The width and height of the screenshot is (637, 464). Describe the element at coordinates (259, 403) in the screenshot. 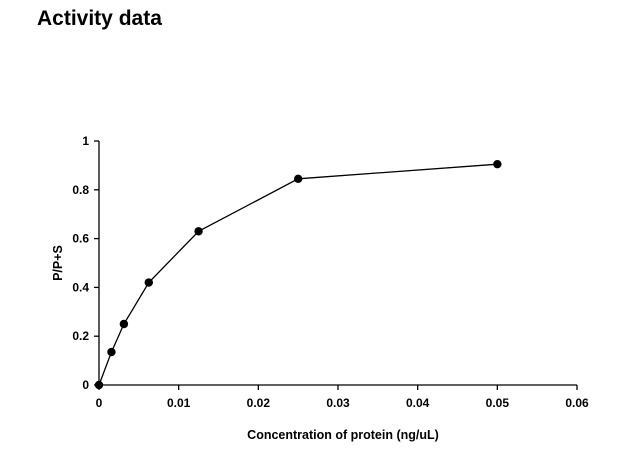

I see `x-tick-label: 0.02` at that location.